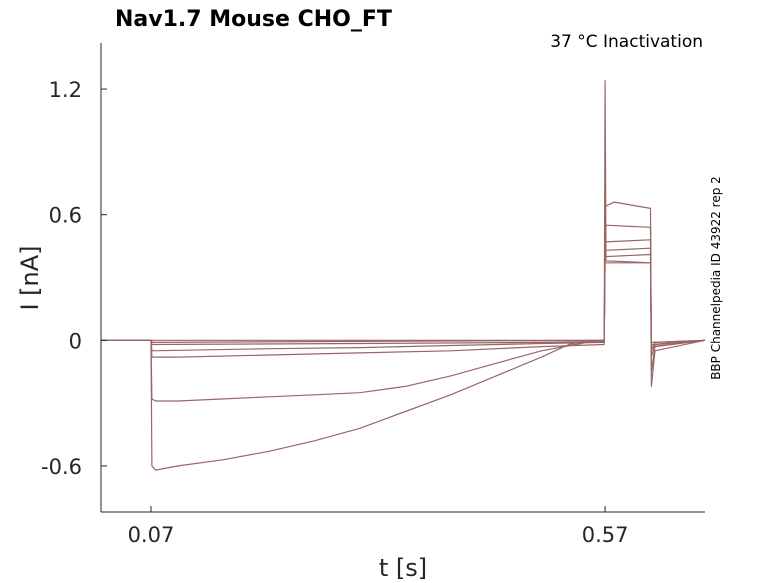  Describe the element at coordinates (75, 341) in the screenshot. I see `y-tick-label: 0` at that location.